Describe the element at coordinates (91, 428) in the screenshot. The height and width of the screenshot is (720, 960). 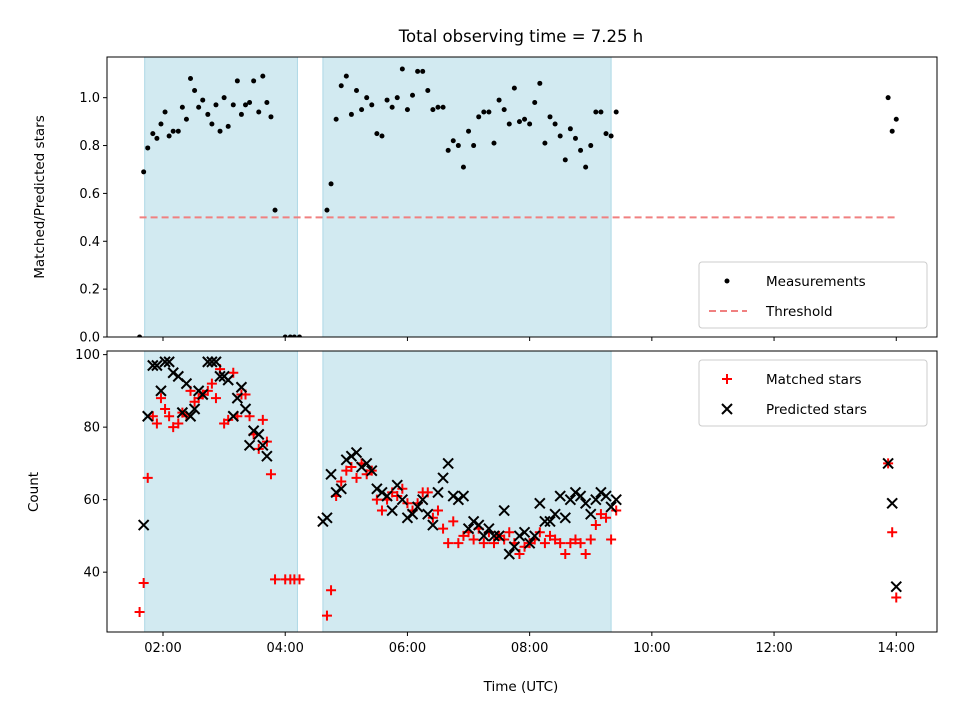
I see `y-tick-label: 80` at that location.